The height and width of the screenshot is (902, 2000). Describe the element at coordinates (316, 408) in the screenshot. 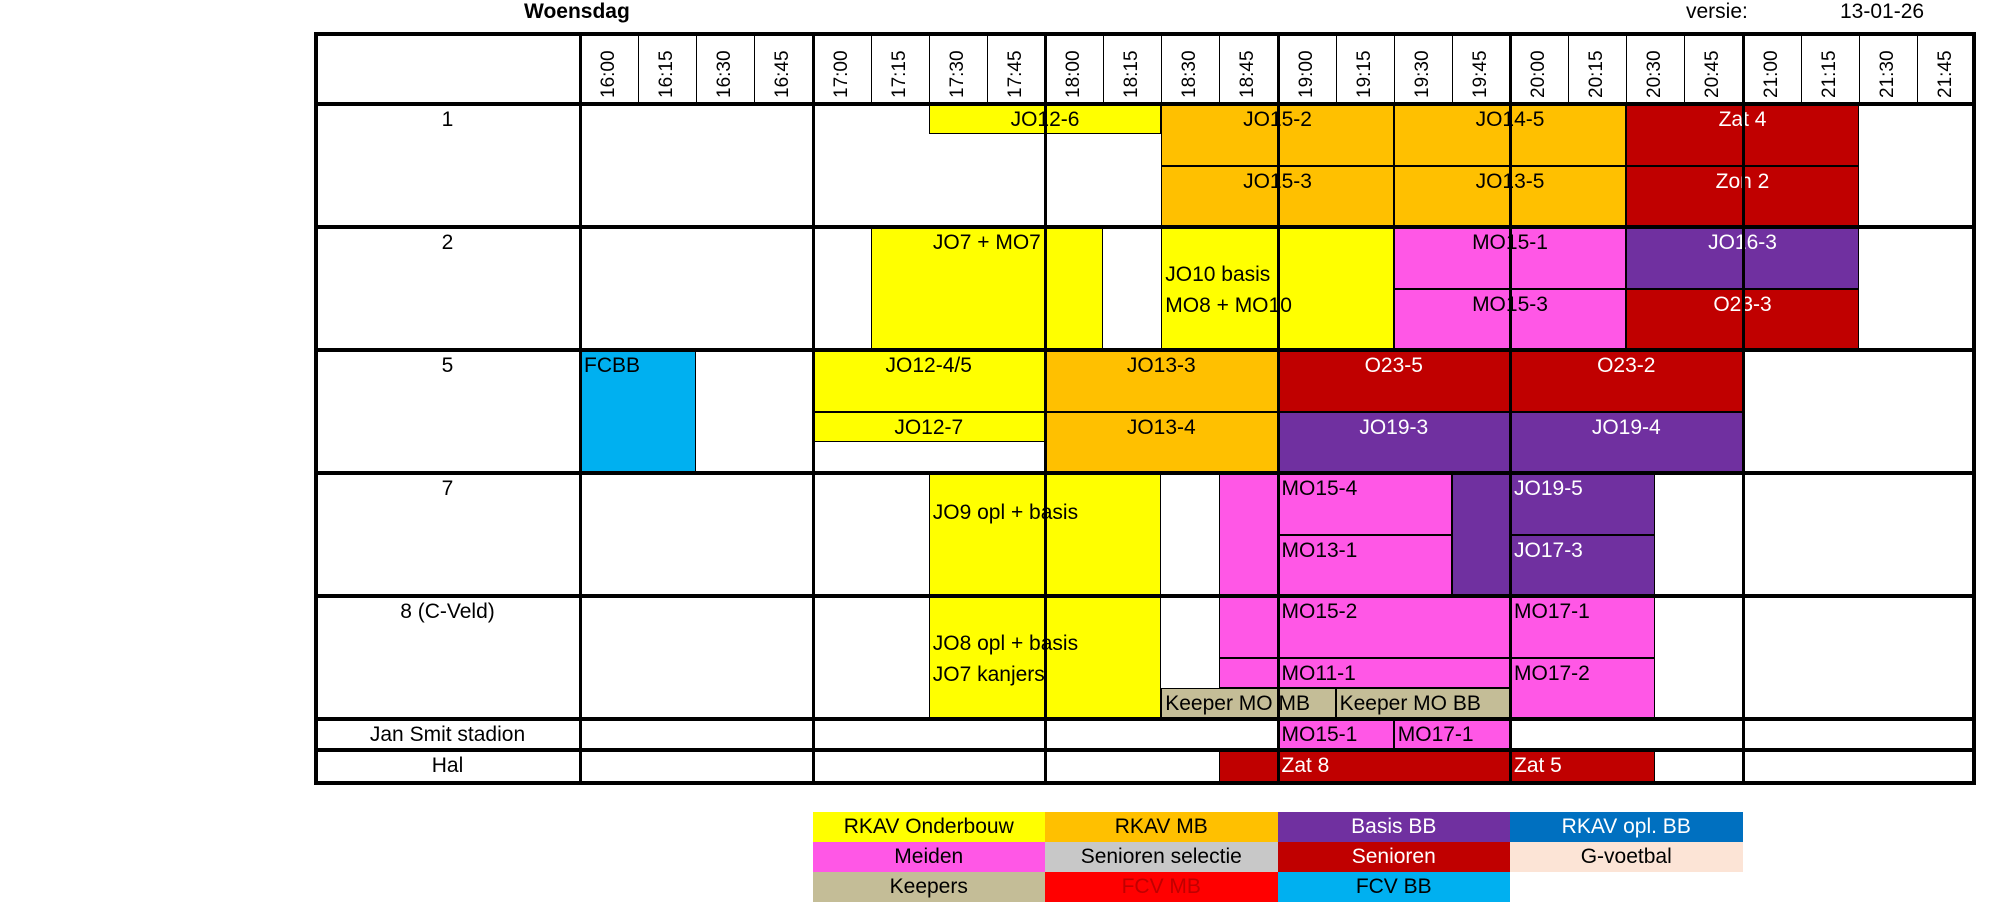

I see `grid-left-border` at that location.